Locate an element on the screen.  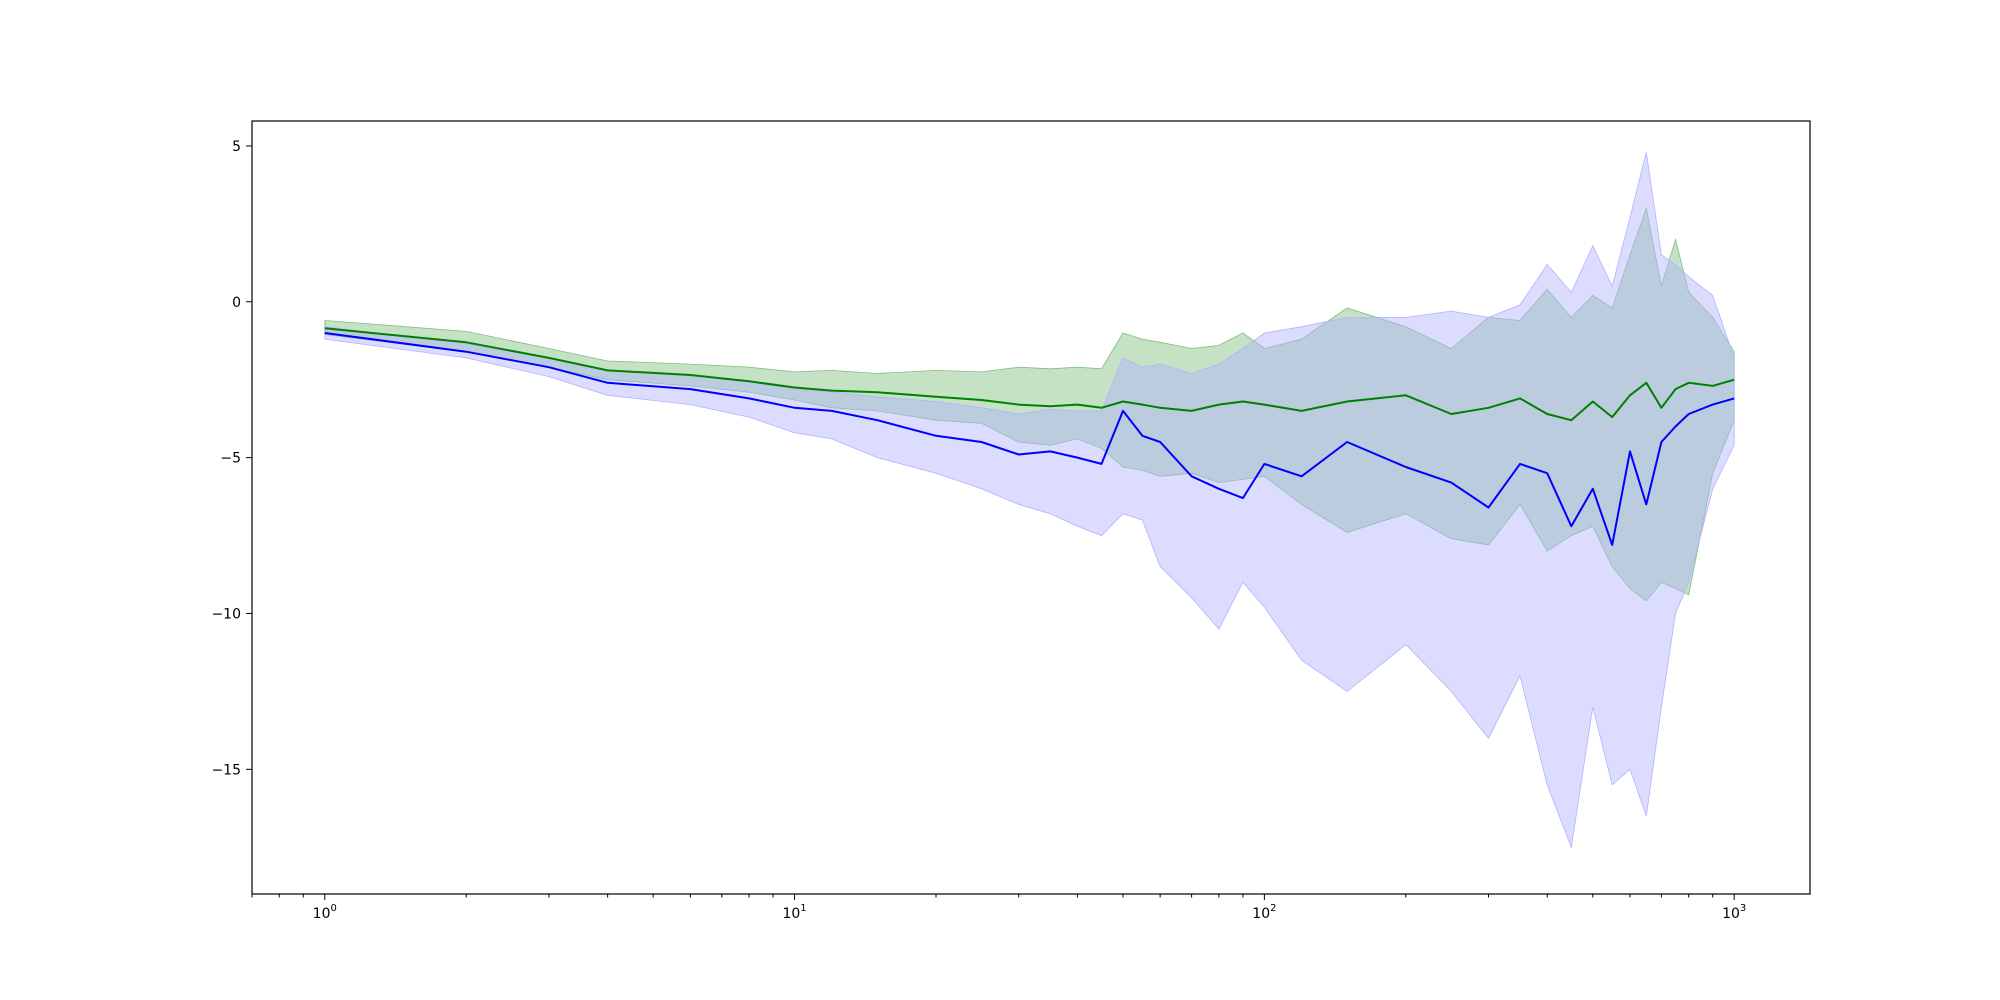
y-tick-label: −10 is located at coordinates (226, 614).